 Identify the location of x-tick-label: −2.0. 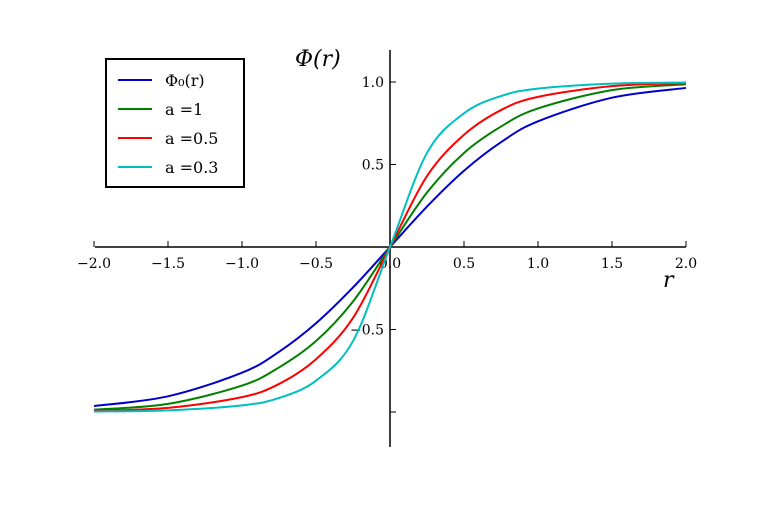
(94, 264).